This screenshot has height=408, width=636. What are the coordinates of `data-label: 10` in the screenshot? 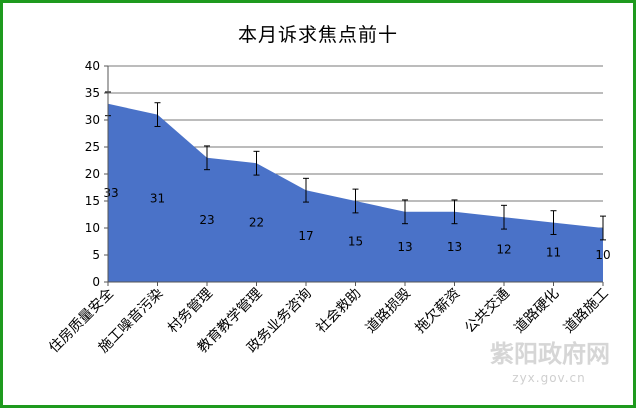 It's located at (602, 255).